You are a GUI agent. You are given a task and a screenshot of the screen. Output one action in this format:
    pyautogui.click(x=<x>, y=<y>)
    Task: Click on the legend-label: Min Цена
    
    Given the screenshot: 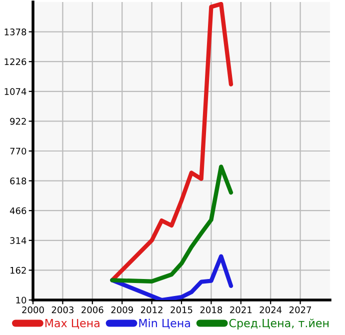 What is the action you would take?
    pyautogui.click(x=164, y=323)
    